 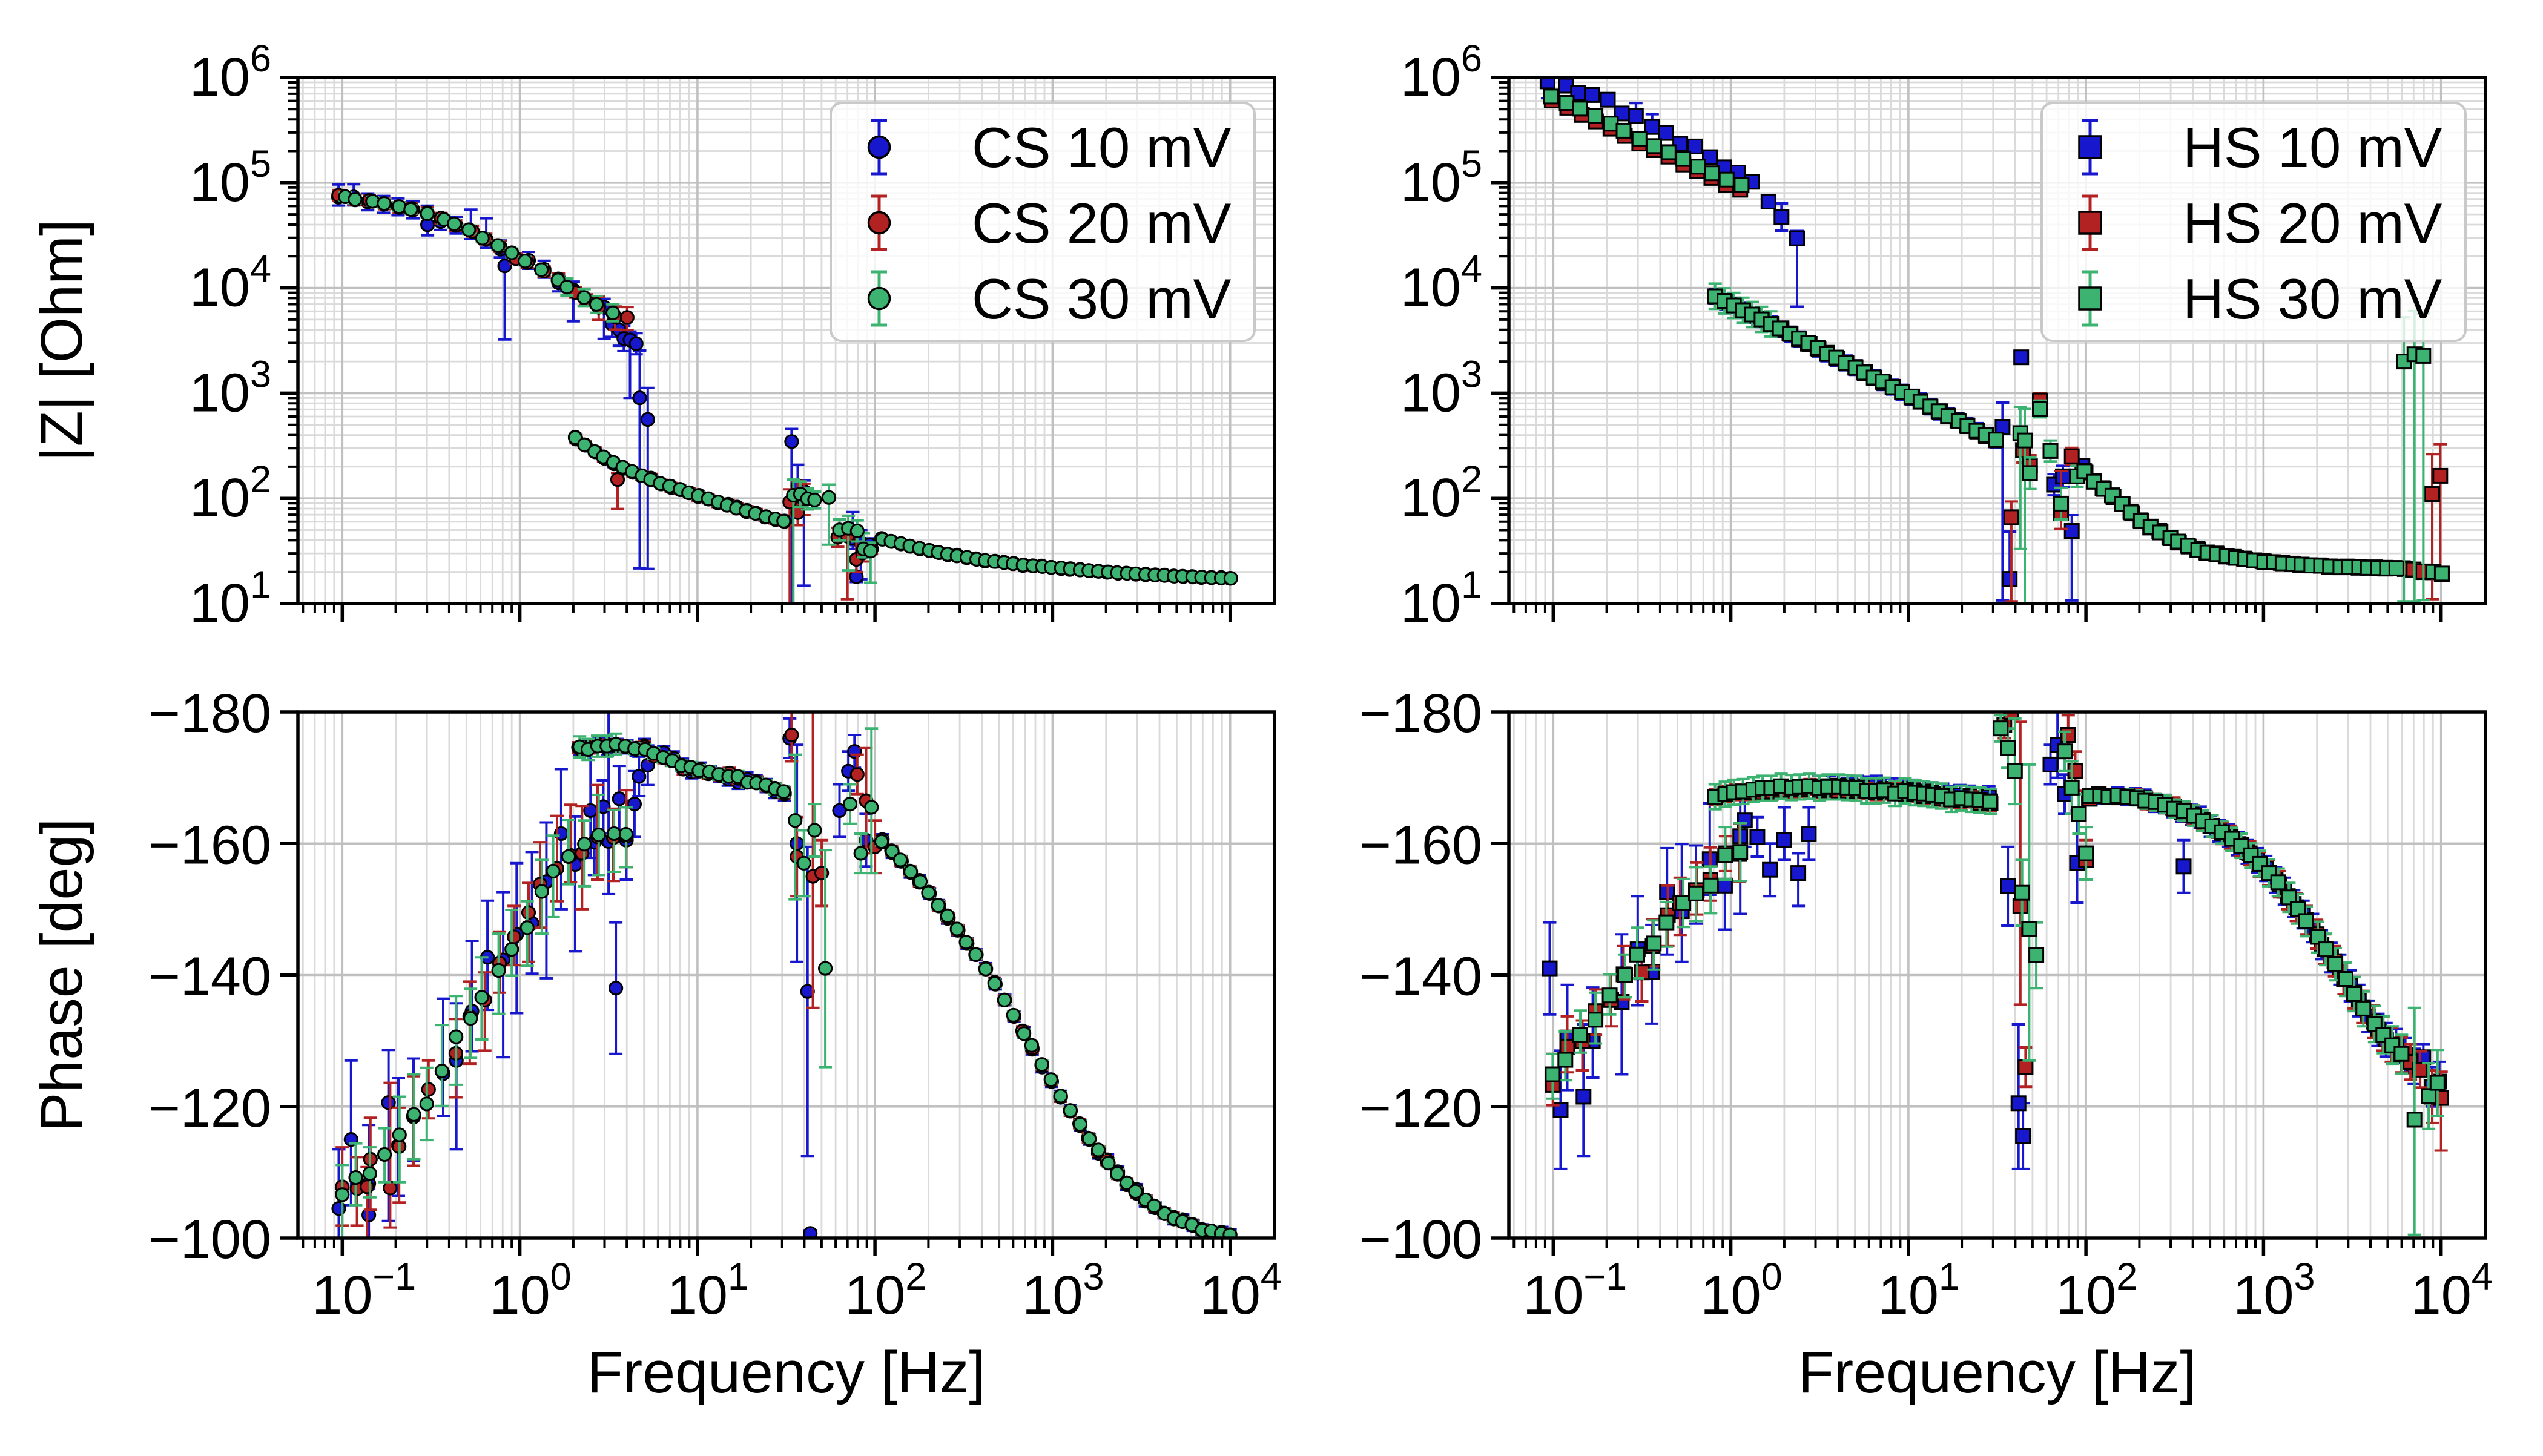 What do you see at coordinates (2097, 1291) in the screenshot?
I see `xtick-label: 10²` at bounding box center [2097, 1291].